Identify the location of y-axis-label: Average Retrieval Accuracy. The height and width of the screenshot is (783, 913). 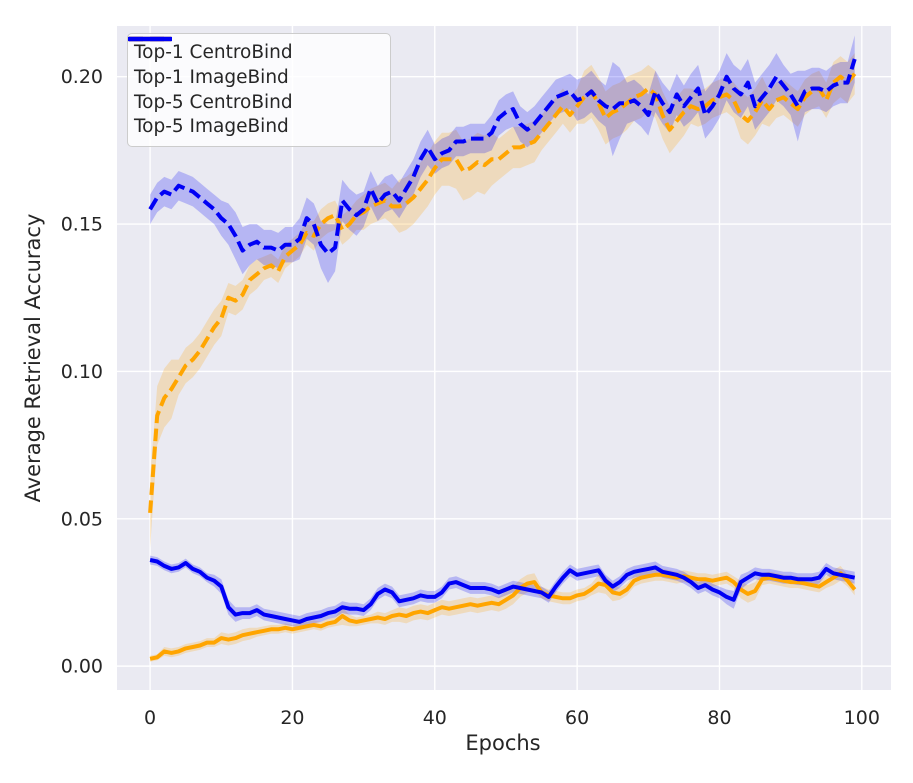
(33, 358).